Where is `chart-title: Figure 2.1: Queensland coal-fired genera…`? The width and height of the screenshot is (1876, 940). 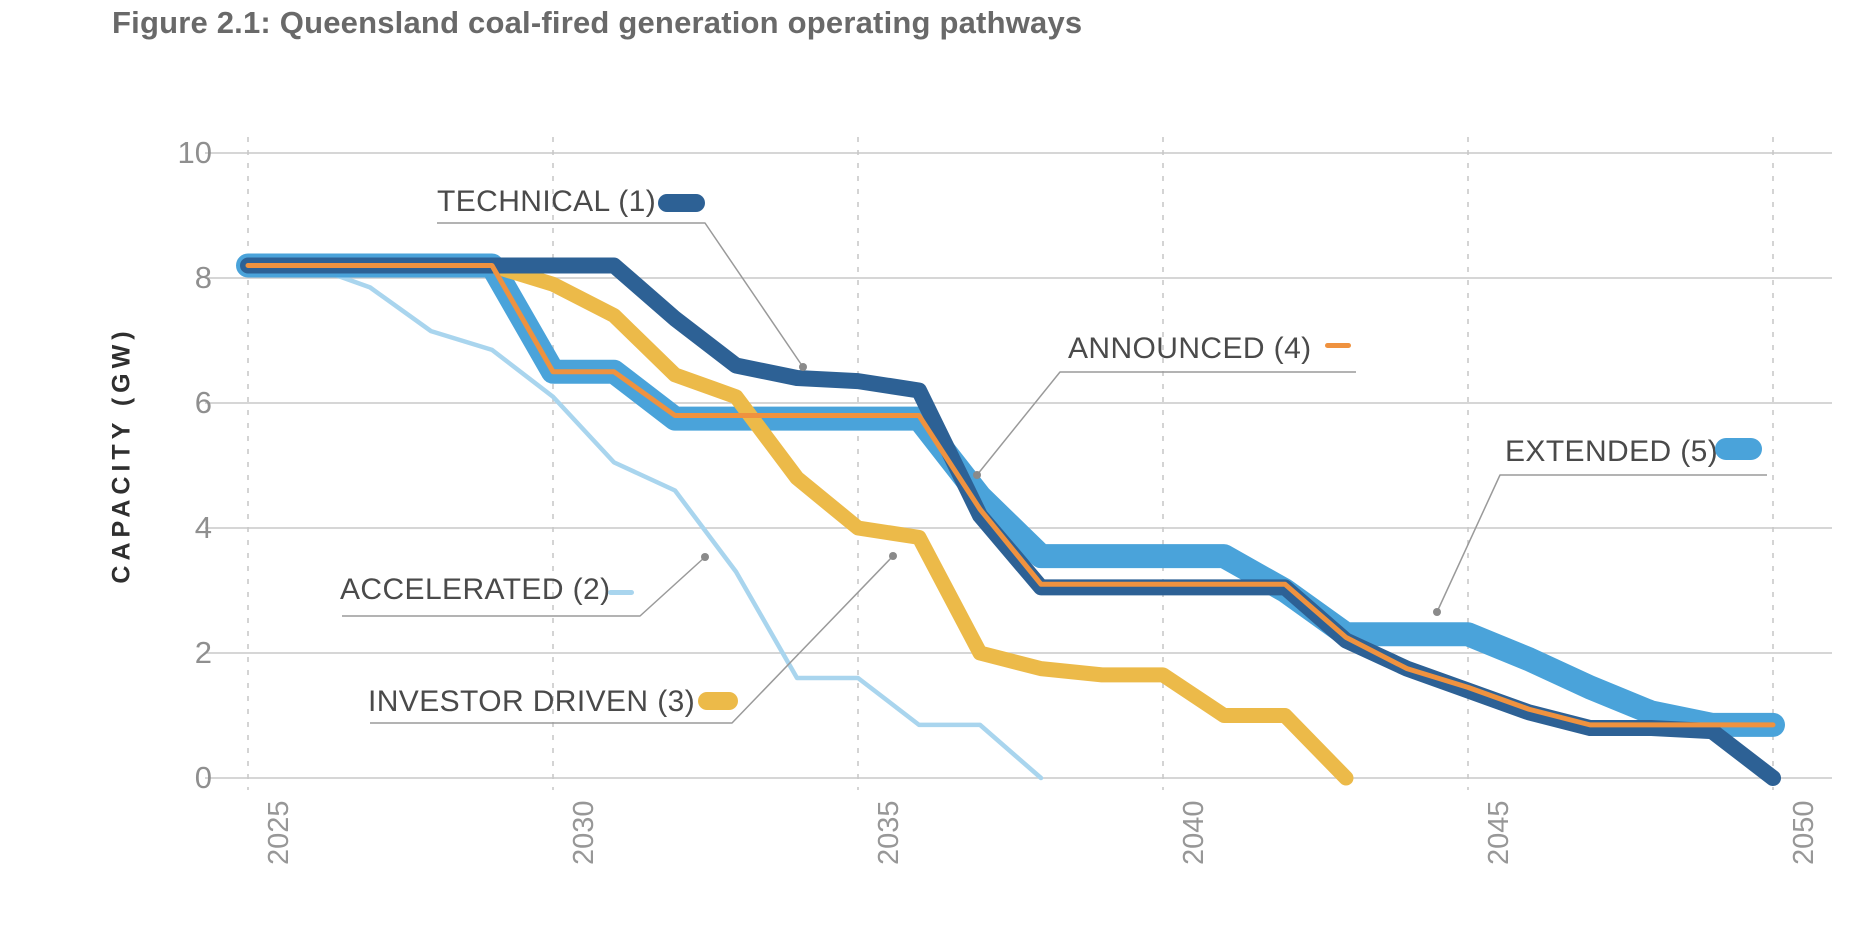
chart-title: Figure 2.1: Queensland coal-fired genera… is located at coordinates (597, 22).